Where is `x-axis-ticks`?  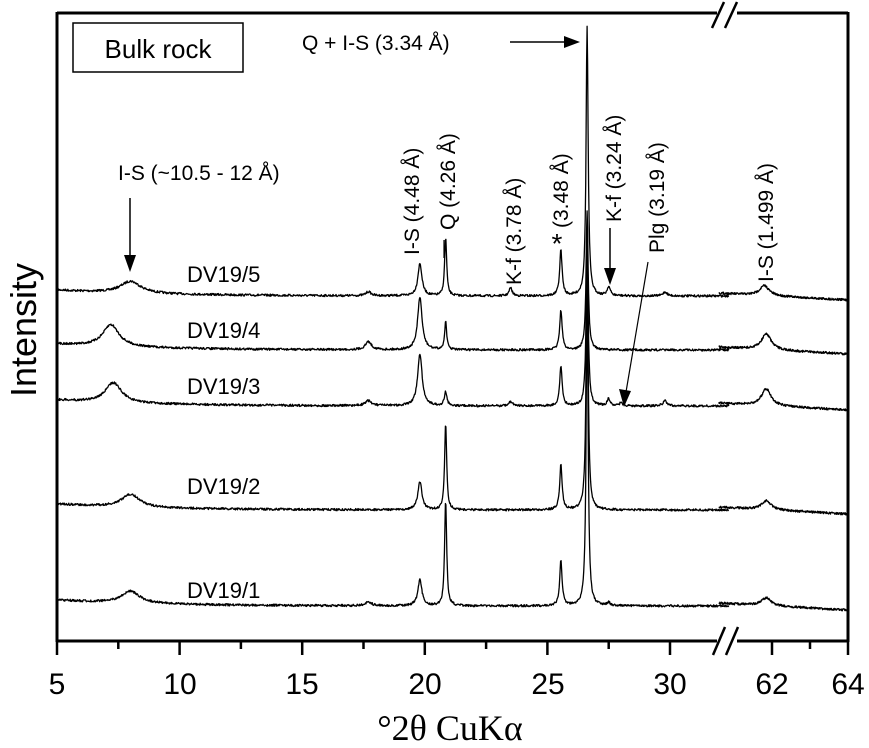 x-axis-ticks is located at coordinates (452, 648).